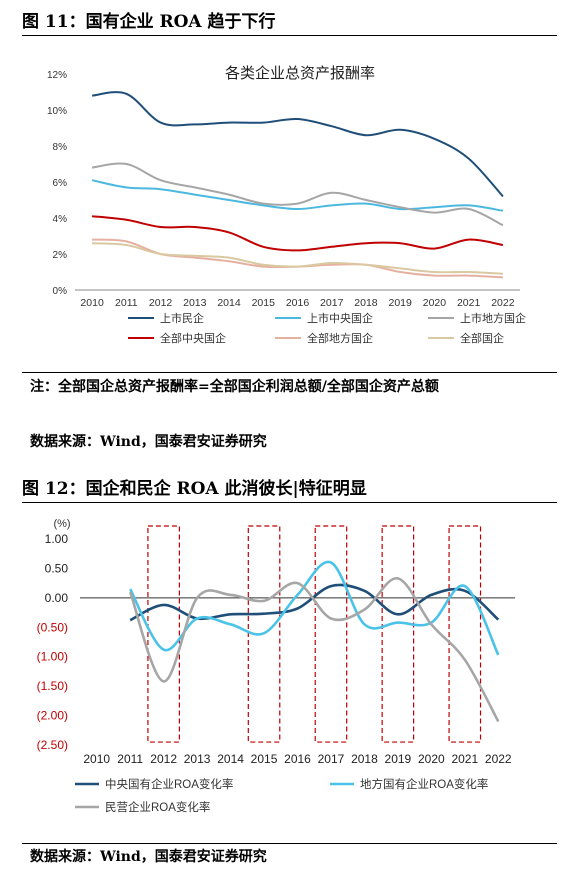 The image size is (577, 881). What do you see at coordinates (340, 318) in the screenshot?
I see `legend-label: 上市中央国企` at bounding box center [340, 318].